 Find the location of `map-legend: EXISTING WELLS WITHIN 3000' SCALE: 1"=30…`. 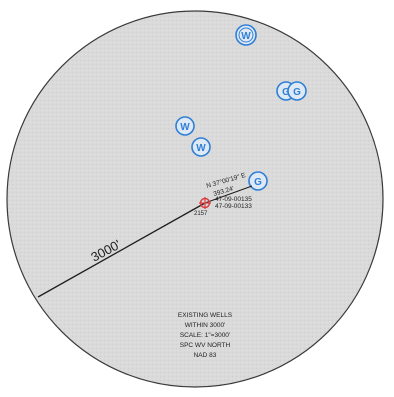

map-legend: EXISTING WELLS WITHIN 3000' SCALE: 1"=30… is located at coordinates (205, 335).